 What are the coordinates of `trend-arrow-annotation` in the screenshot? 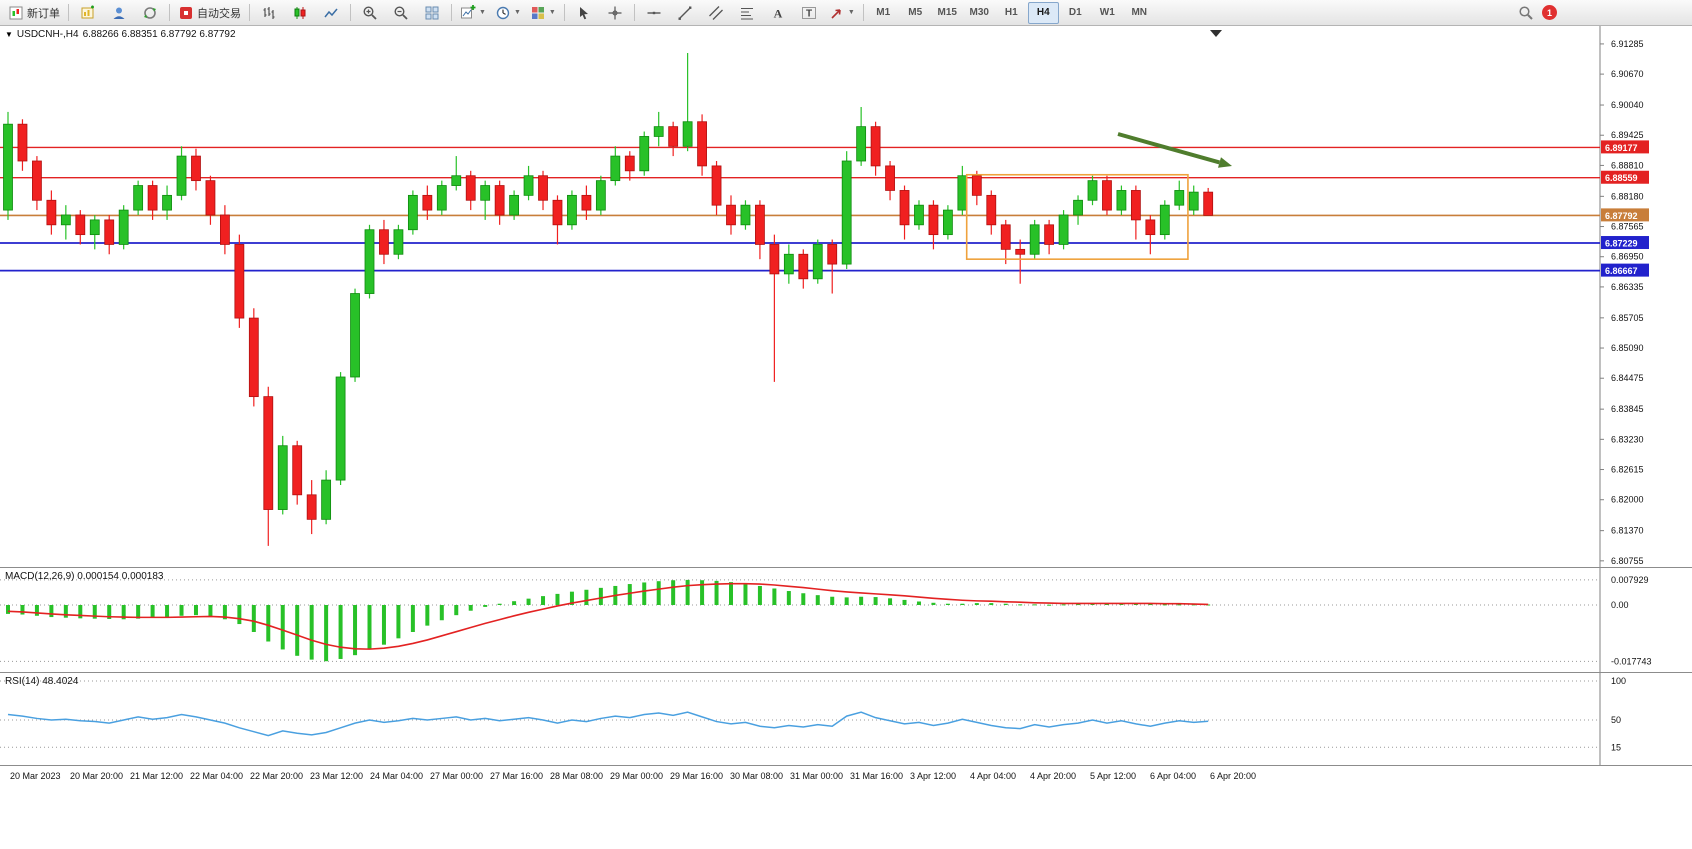 It's located at (1174, 150).